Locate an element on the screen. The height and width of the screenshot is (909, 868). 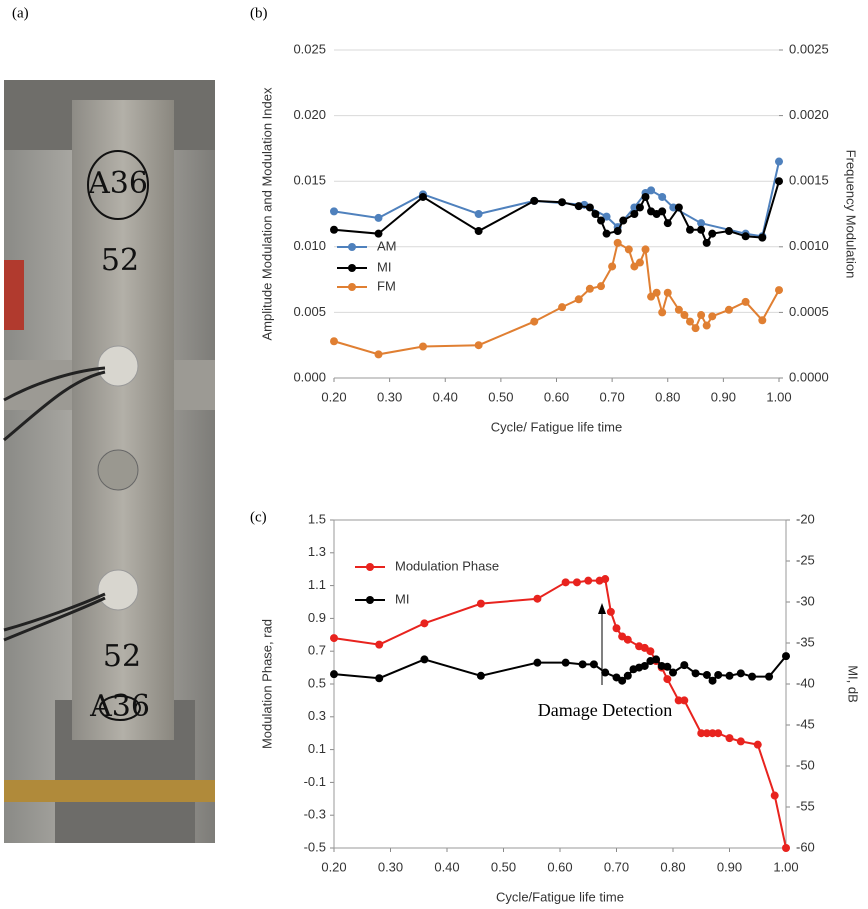
x-tick-label: 0.50 is located at coordinates (503, 866).